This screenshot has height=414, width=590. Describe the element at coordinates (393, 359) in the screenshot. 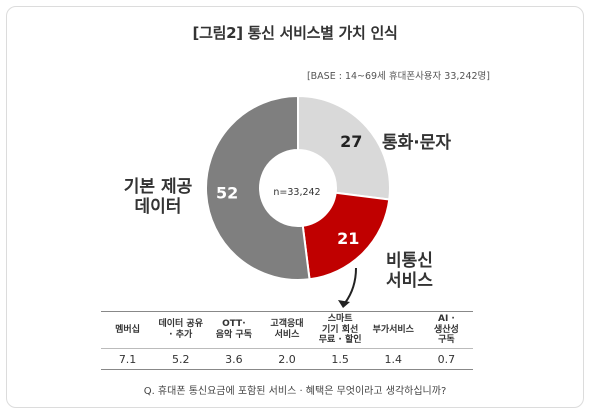

I see `table-value-cell: 1.4` at that location.